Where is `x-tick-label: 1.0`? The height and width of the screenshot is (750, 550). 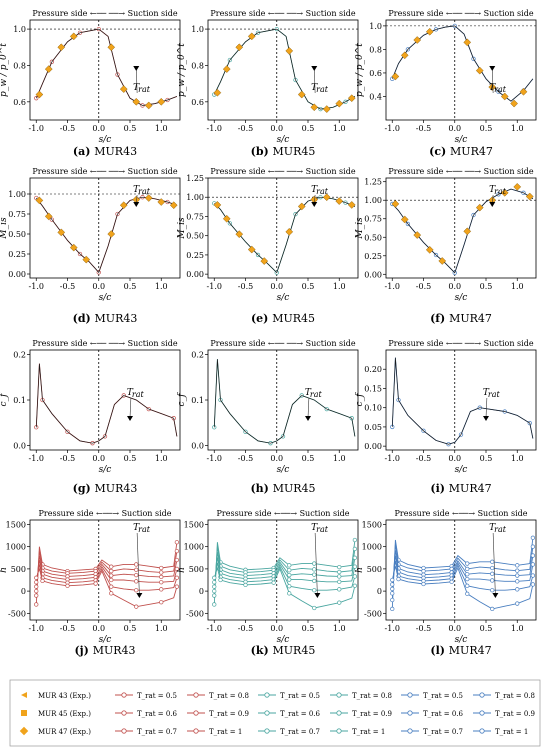 x-tick-label: 1.0 is located at coordinates (161, 628).